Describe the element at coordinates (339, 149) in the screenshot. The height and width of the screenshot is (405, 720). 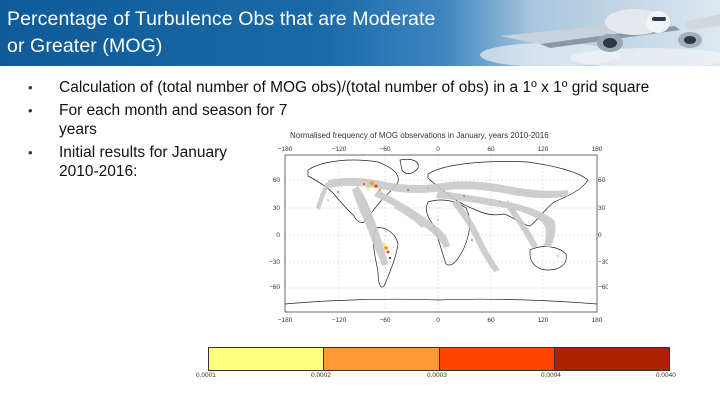
I see `top-lon-tick: −120` at that location.